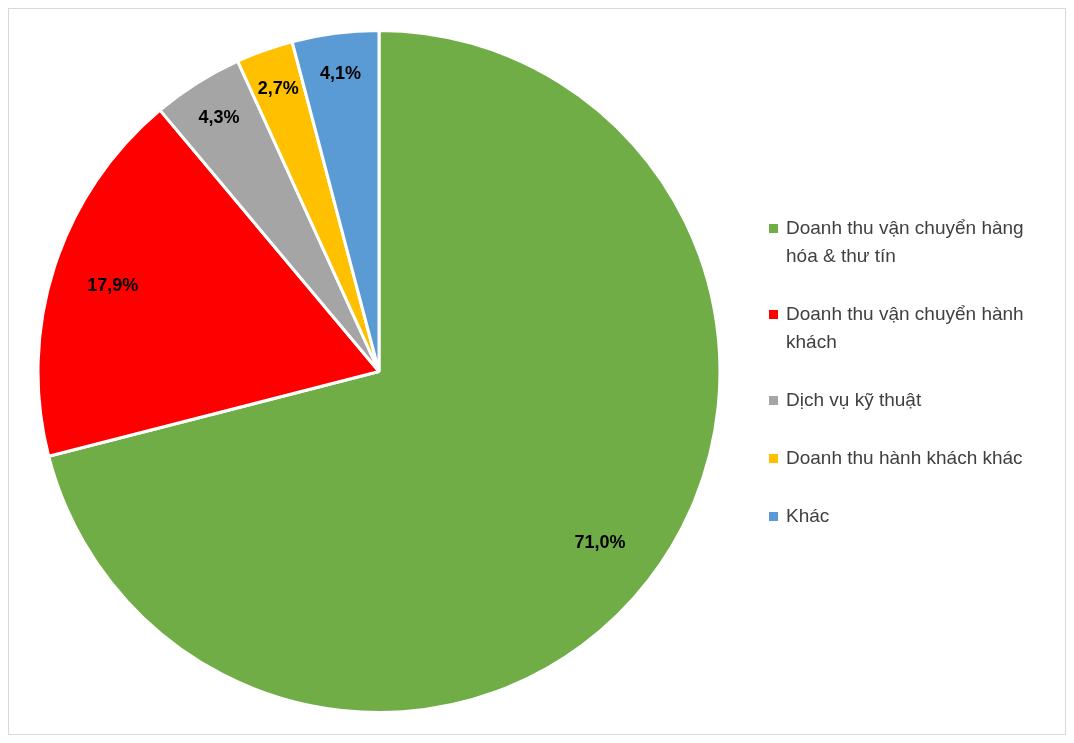 The height and width of the screenshot is (743, 1074). What do you see at coordinates (854, 399) in the screenshot?
I see `legend-label: Dịch vụ kỹ thuật` at bounding box center [854, 399].